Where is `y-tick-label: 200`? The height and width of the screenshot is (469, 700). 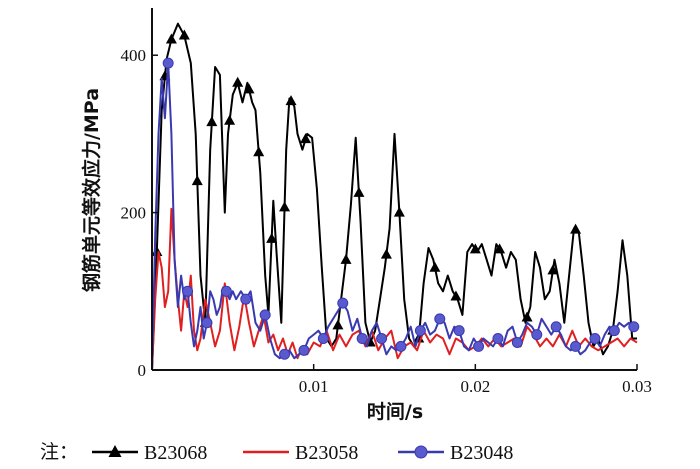
y-tick-label: 200 is located at coordinates (134, 213).